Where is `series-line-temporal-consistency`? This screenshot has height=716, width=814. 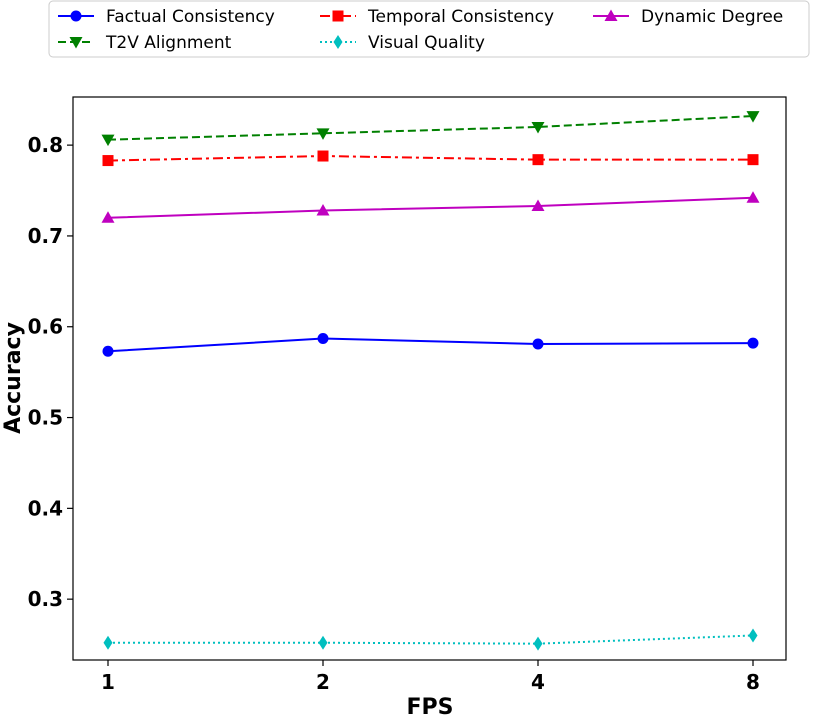
series-line-temporal-consistency is located at coordinates (430, 158).